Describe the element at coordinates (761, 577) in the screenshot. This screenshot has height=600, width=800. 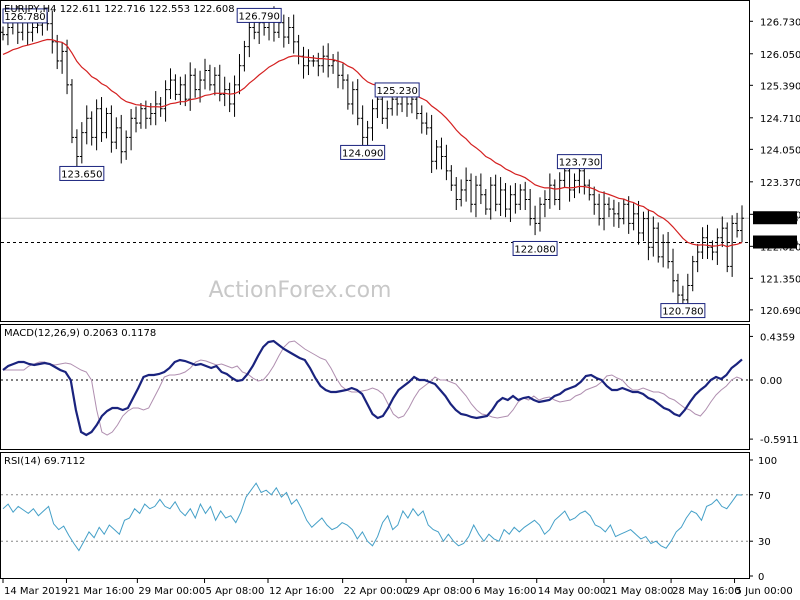
I see `rsi-tick-label: 0` at that location.